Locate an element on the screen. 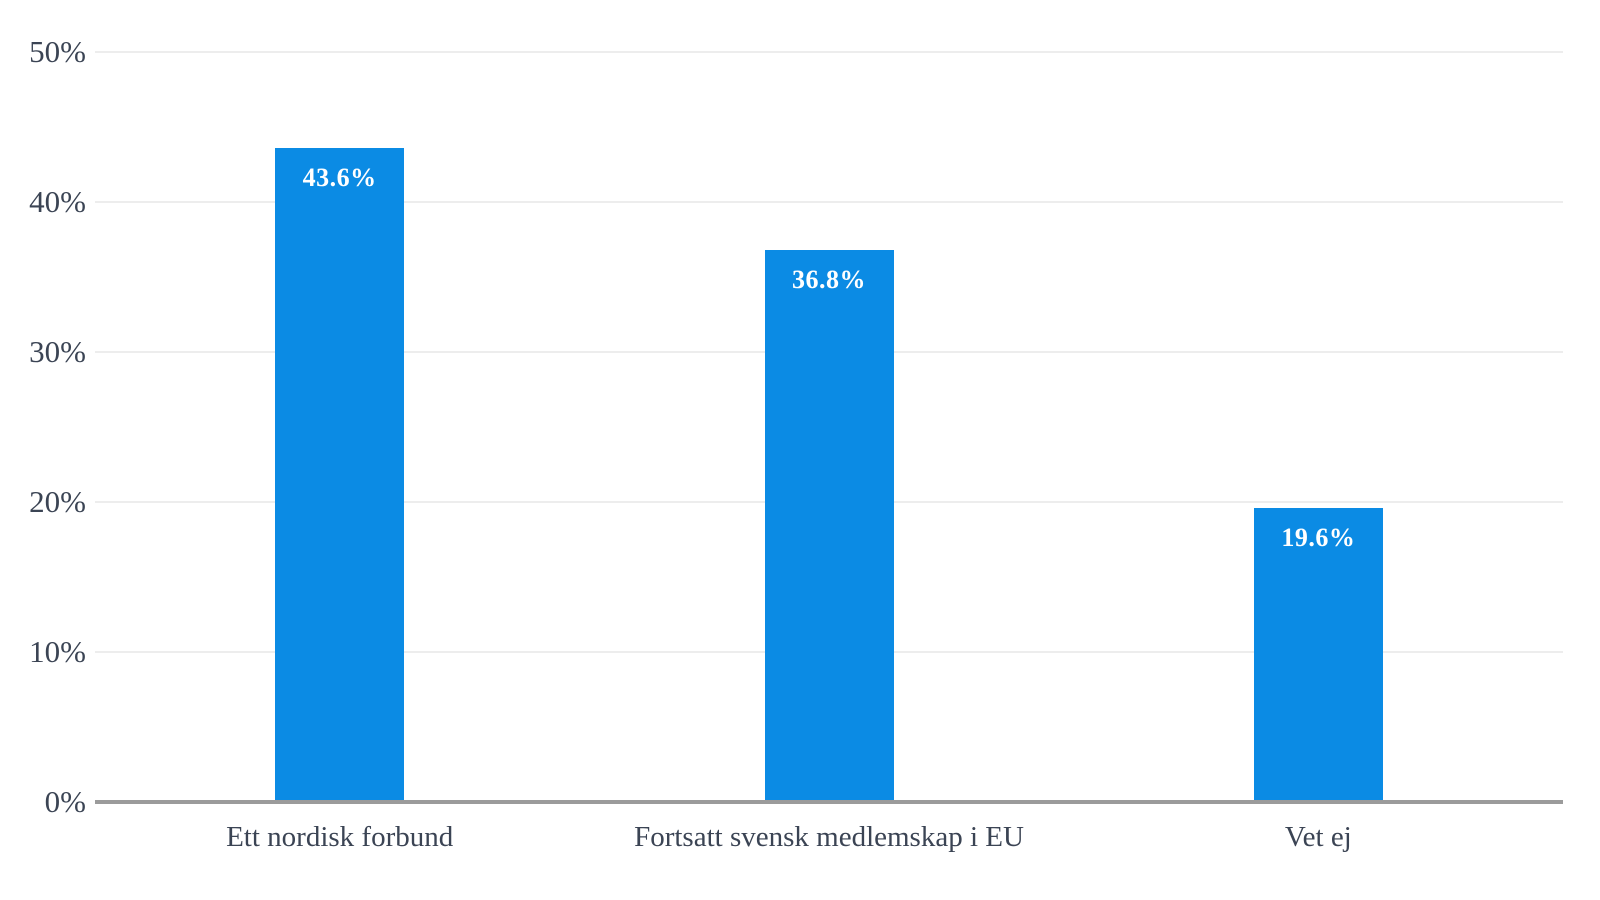 The height and width of the screenshot is (900, 1600). gridline-40-percent is located at coordinates (829, 202).